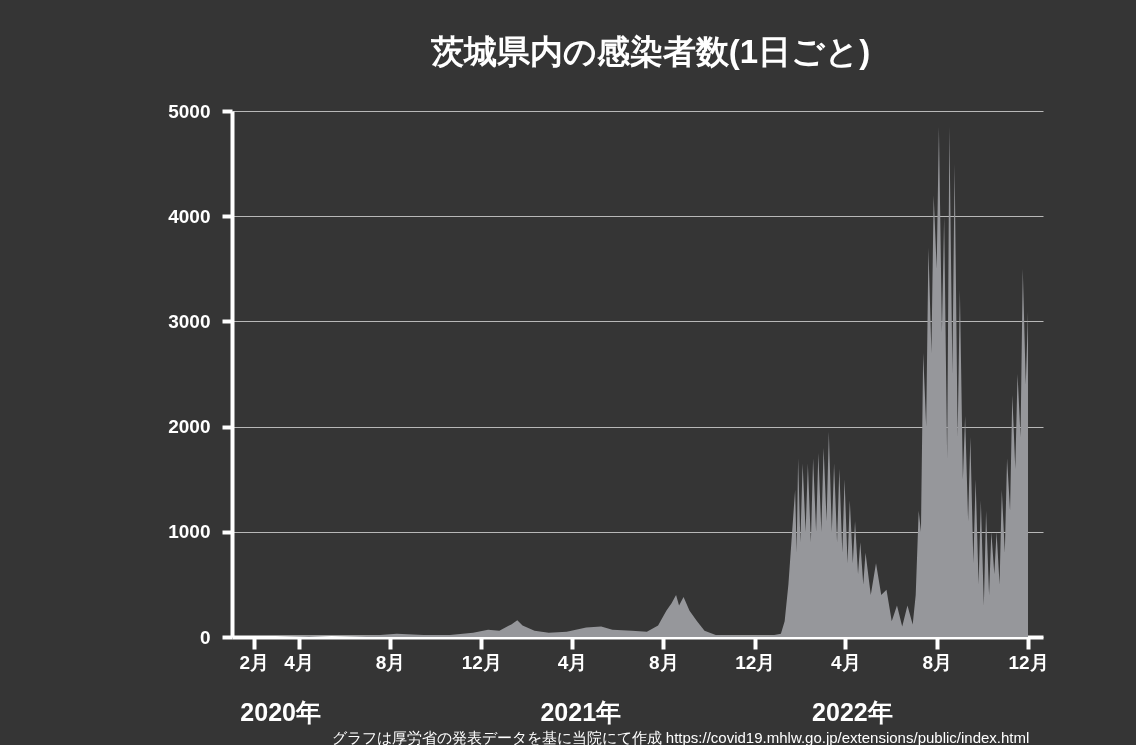 This screenshot has width=1136, height=745. I want to click on chart-title: 茨城県内の感染者数(1日ごと), so click(650, 51).